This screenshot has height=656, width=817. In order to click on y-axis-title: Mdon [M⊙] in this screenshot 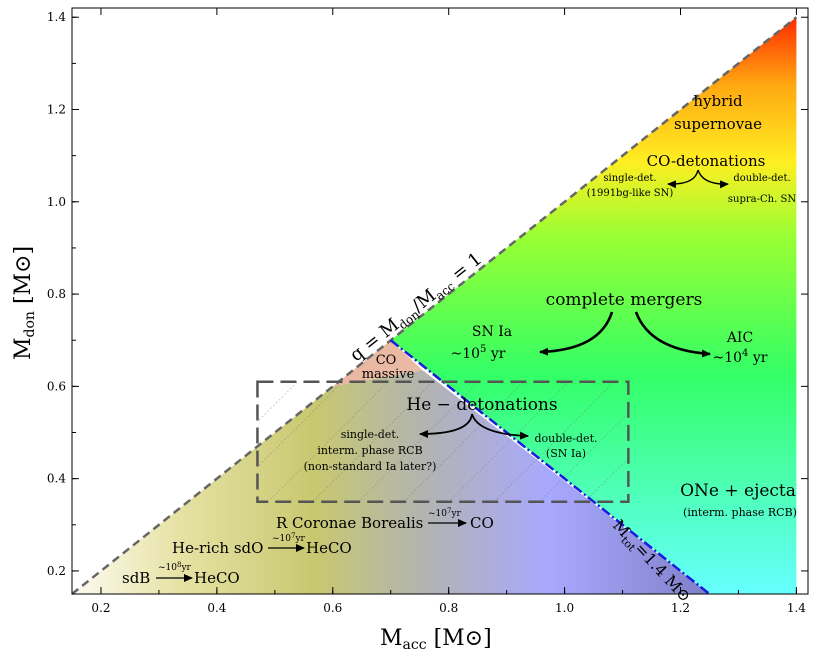, I will do `click(24, 303)`.